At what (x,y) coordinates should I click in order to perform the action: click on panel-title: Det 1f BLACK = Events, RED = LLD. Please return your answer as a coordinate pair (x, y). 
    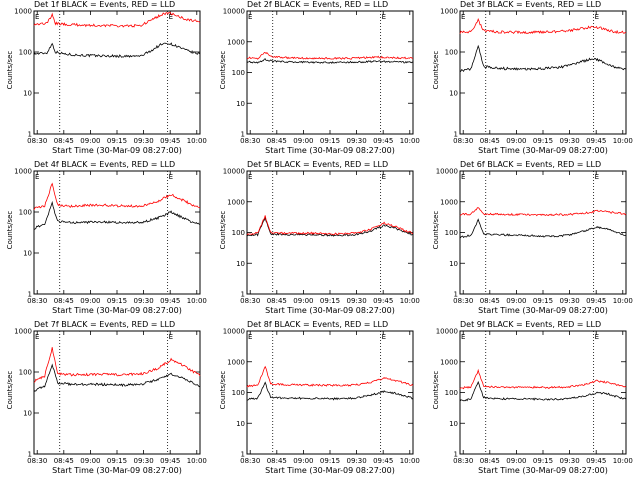
    Looking at the image, I should click on (105, 4).